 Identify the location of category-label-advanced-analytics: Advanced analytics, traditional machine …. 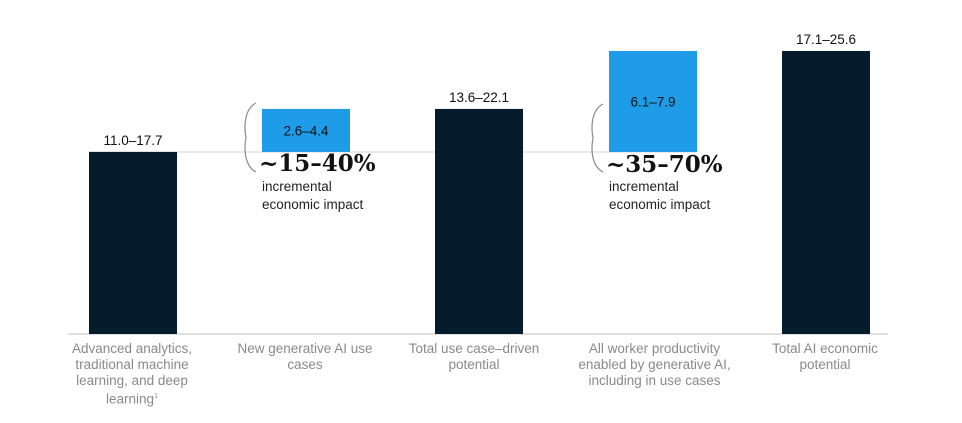
(132, 374).